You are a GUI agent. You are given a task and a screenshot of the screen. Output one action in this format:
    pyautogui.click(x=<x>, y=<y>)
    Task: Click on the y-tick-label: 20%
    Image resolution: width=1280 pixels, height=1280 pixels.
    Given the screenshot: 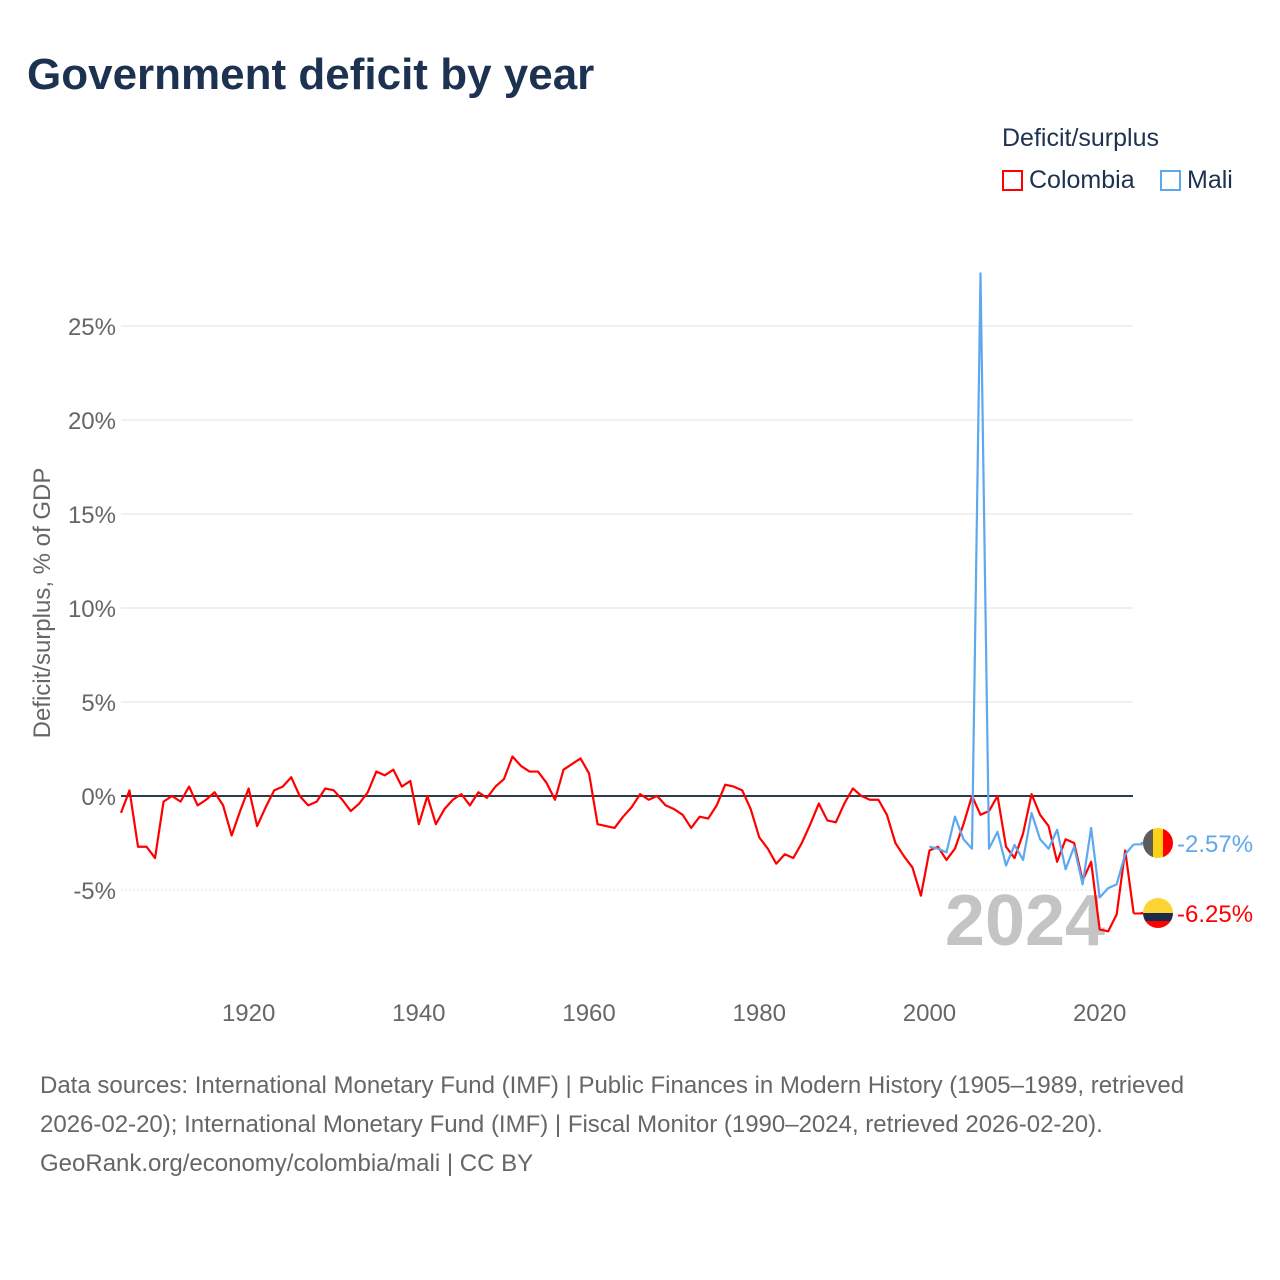 What is the action you would take?
    pyautogui.click(x=92, y=421)
    